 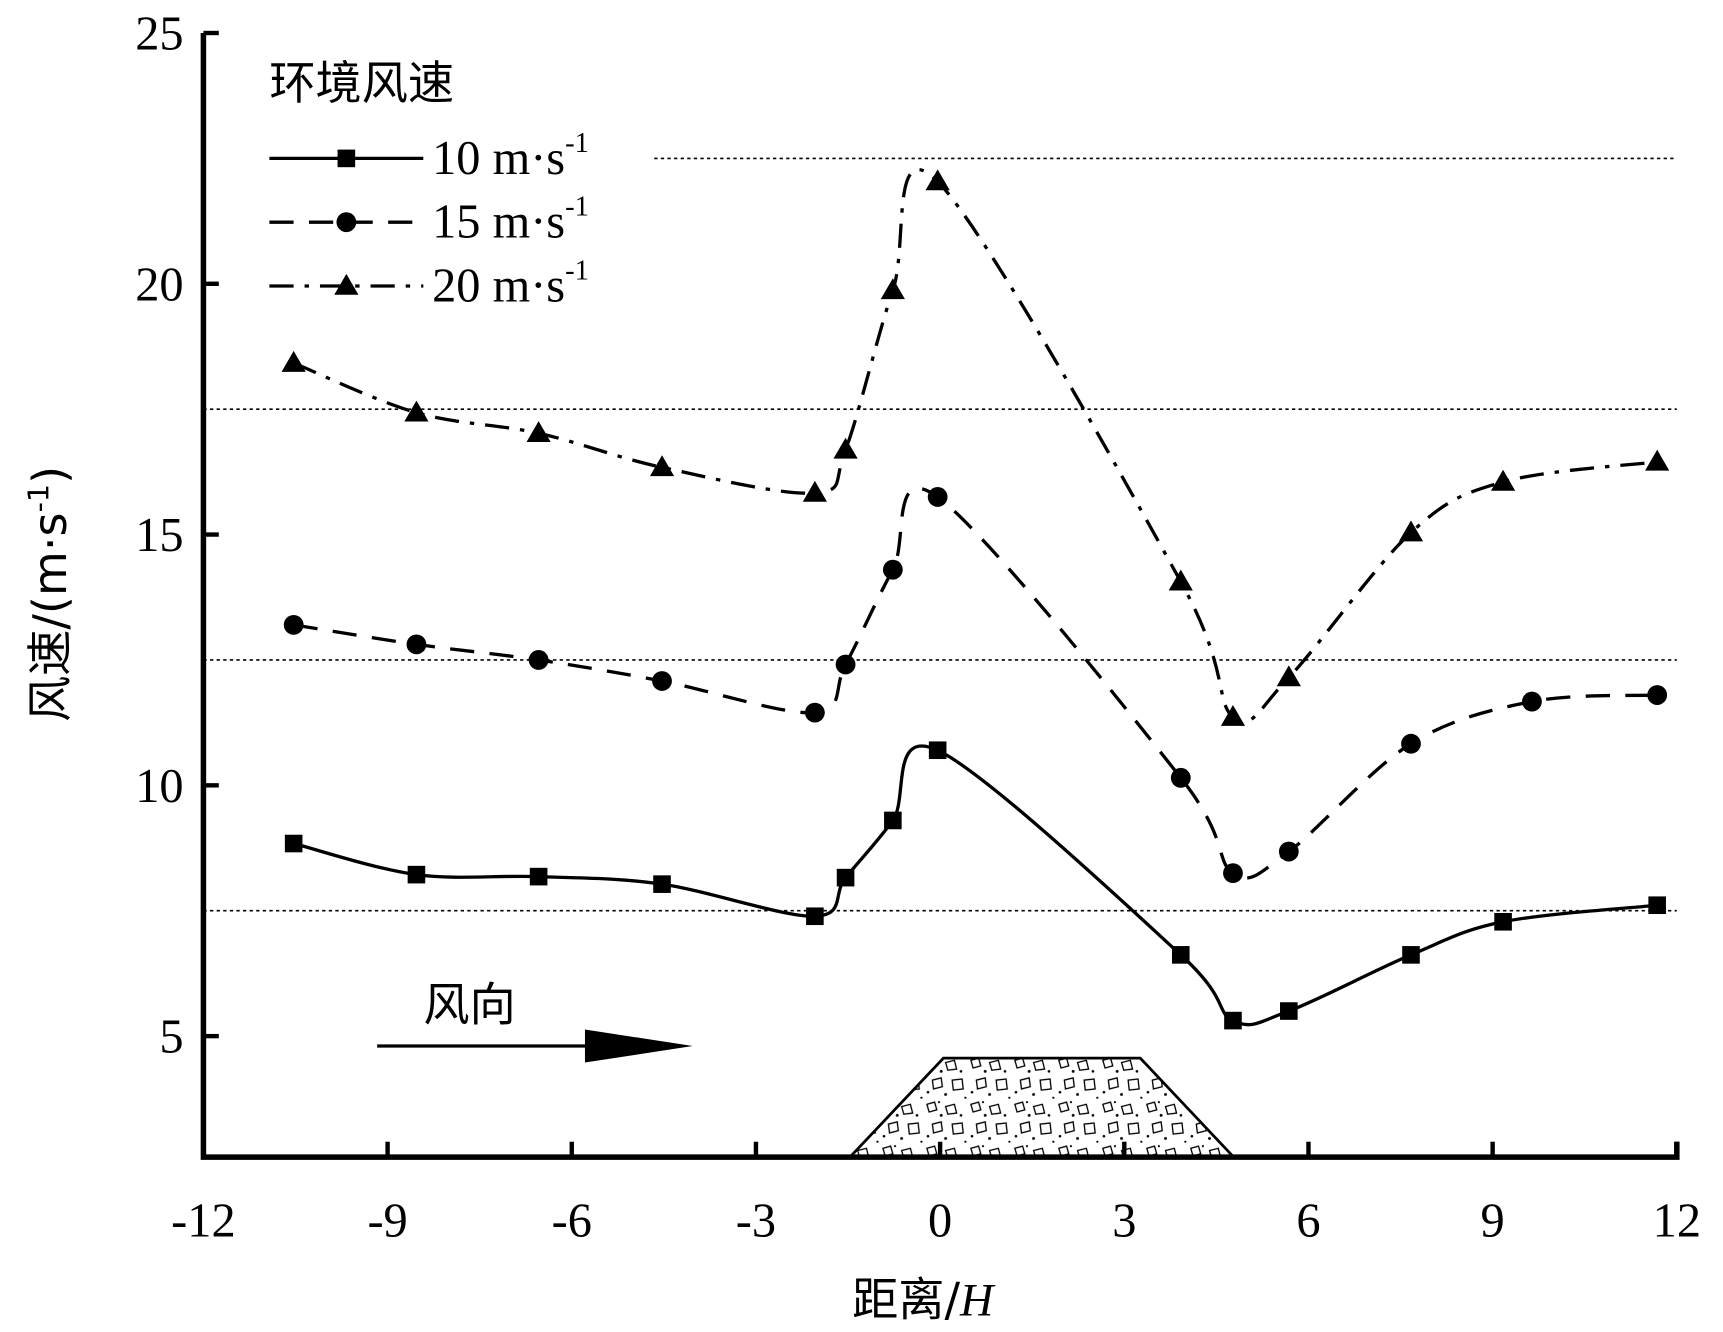 What do you see at coordinates (49, 594) in the screenshot?
I see `y-axis-label: 风速/(m·s-1)` at bounding box center [49, 594].